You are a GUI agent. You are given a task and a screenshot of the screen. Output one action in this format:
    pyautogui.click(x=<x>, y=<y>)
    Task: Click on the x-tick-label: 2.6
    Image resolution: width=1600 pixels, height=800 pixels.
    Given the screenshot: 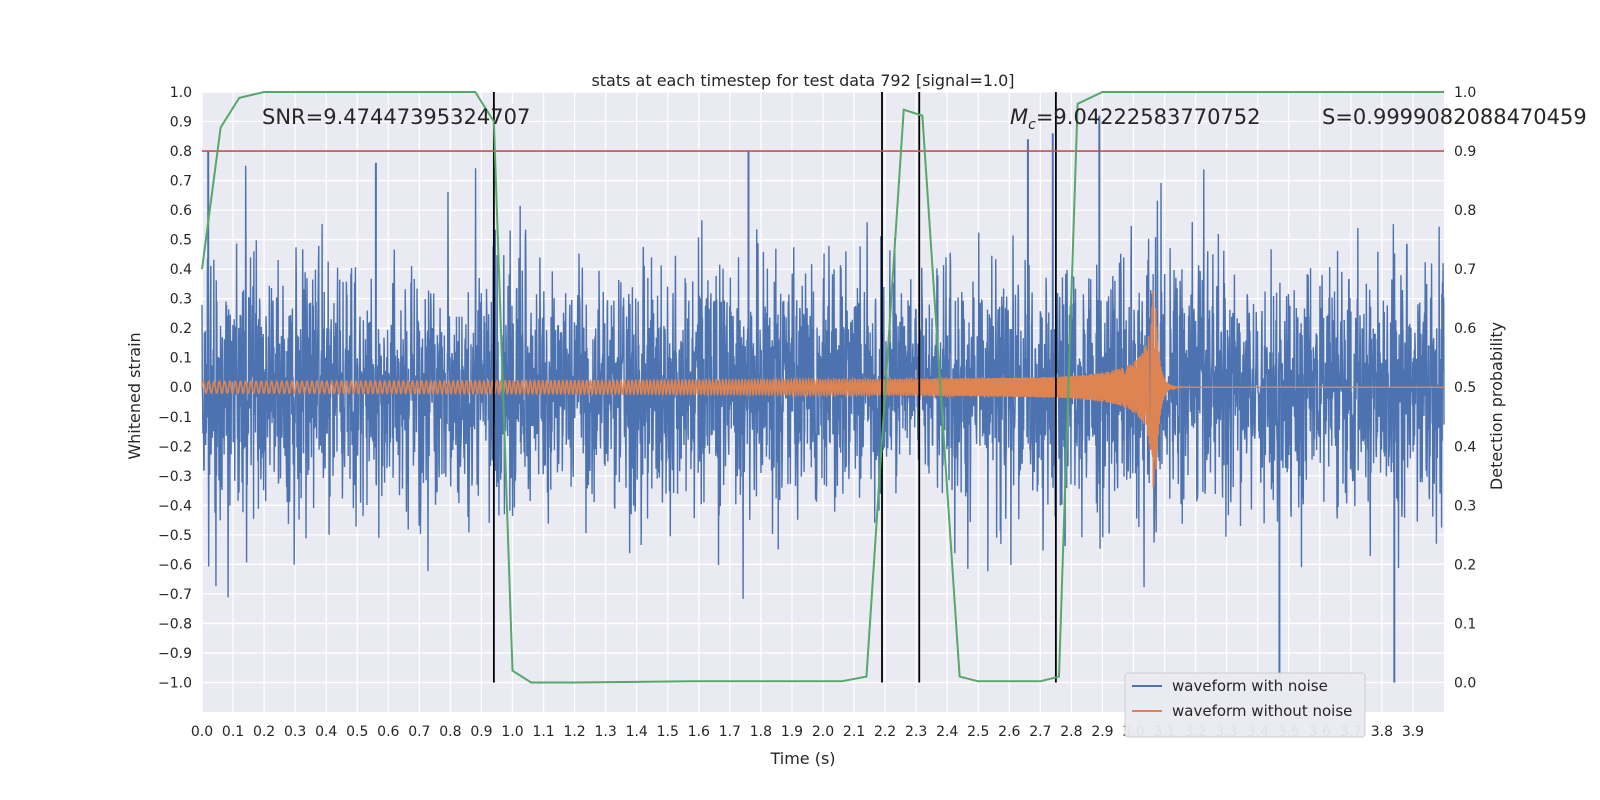 What is the action you would take?
    pyautogui.click(x=1009, y=732)
    